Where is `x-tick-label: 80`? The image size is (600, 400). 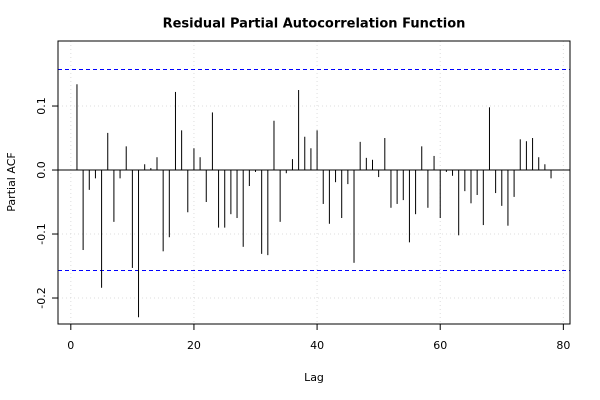 x-tick-label: 80 is located at coordinates (563, 345).